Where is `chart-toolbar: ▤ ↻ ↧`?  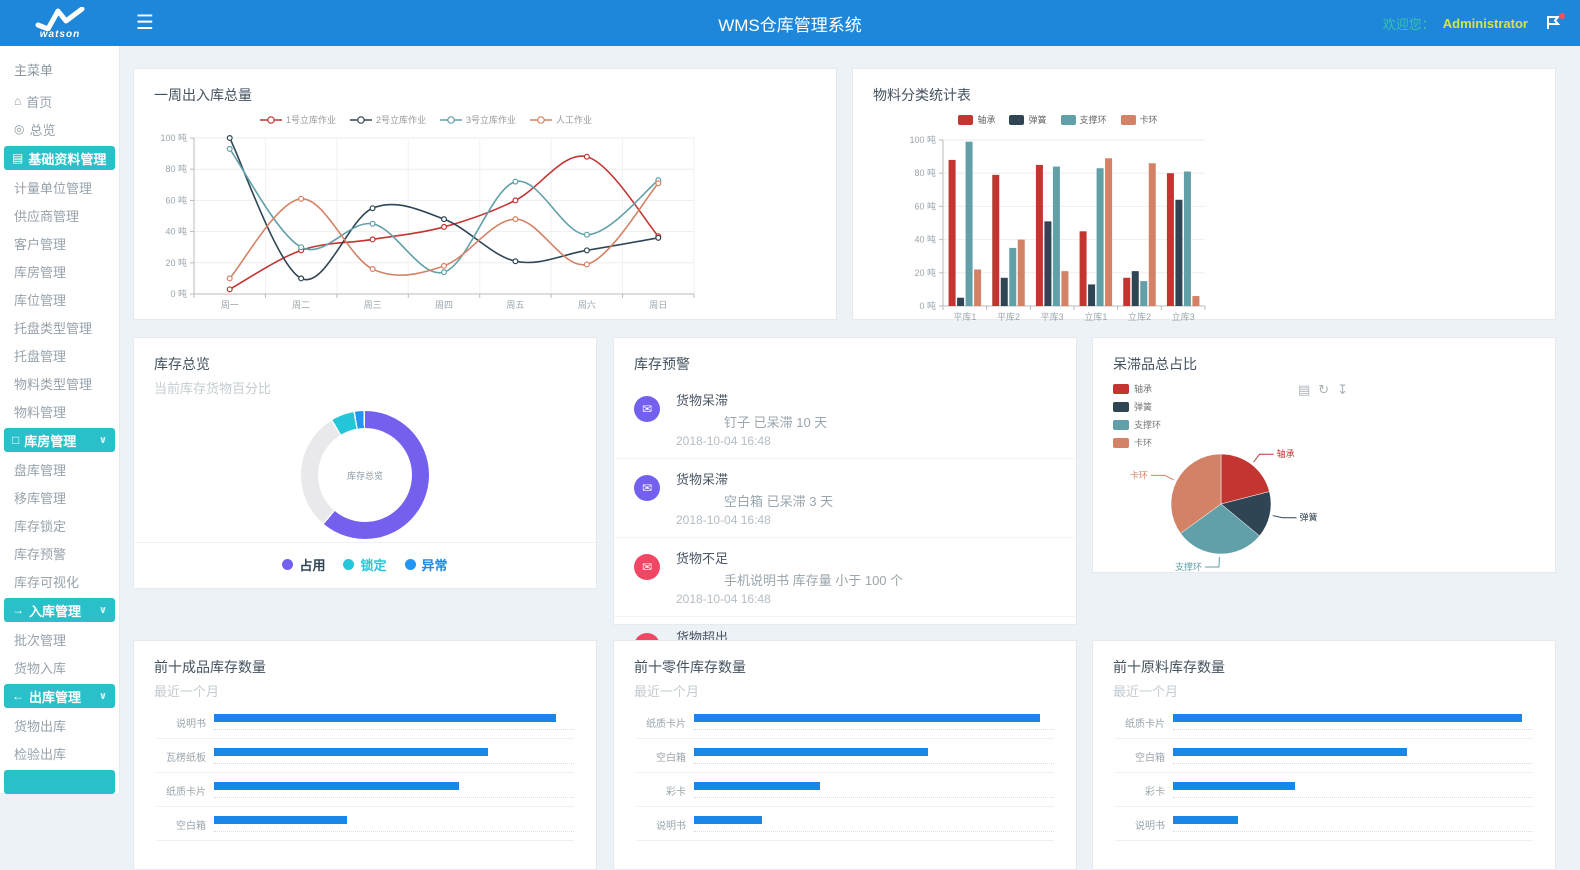
chart-toolbar: ▤ ↻ ↧ is located at coordinates (1323, 390).